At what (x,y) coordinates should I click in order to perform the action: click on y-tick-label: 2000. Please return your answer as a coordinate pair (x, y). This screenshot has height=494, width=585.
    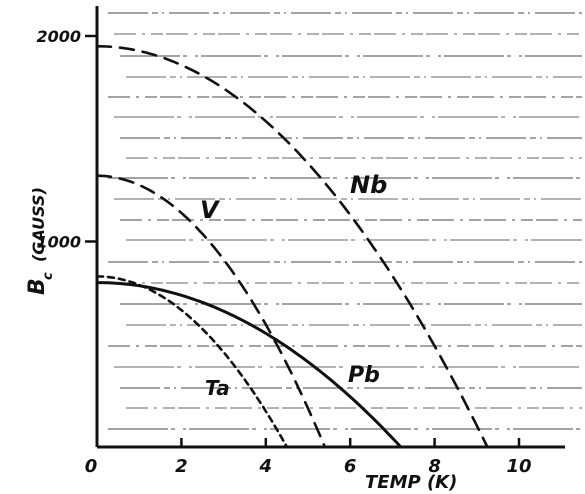
    Looking at the image, I should click on (58, 36).